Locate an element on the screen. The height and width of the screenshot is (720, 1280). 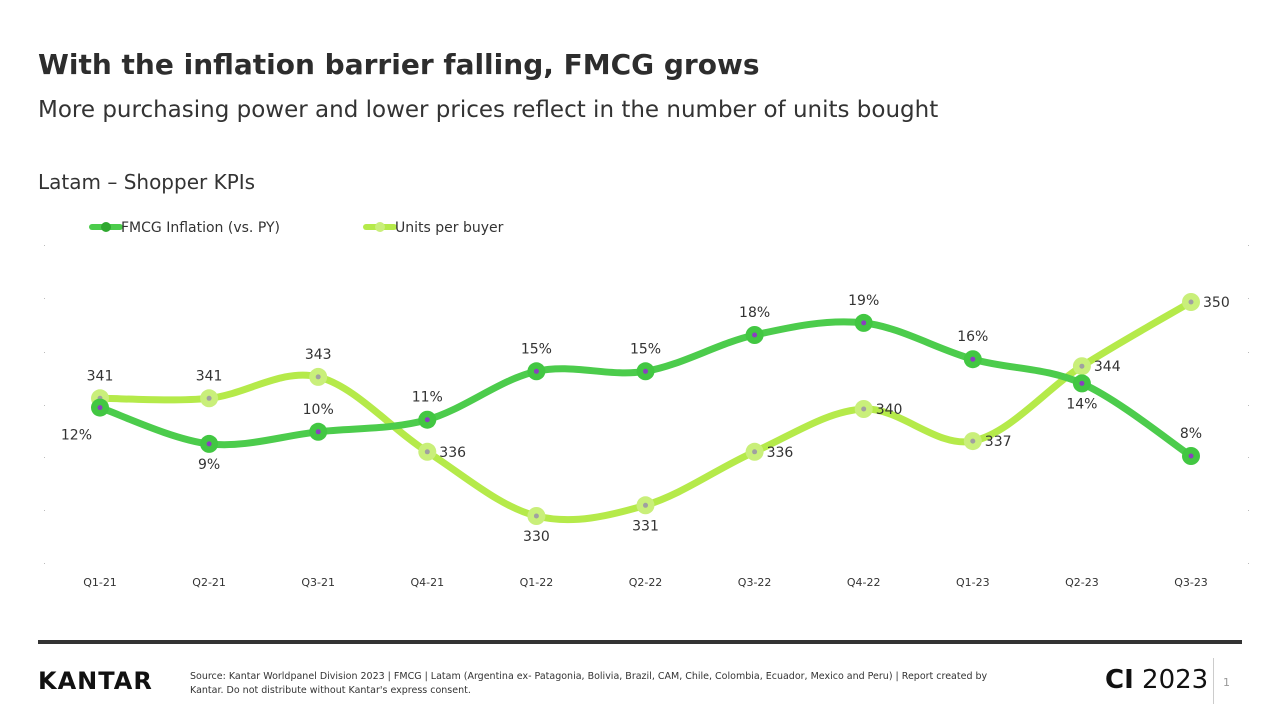
data-label: 18% is located at coordinates (754, 313).